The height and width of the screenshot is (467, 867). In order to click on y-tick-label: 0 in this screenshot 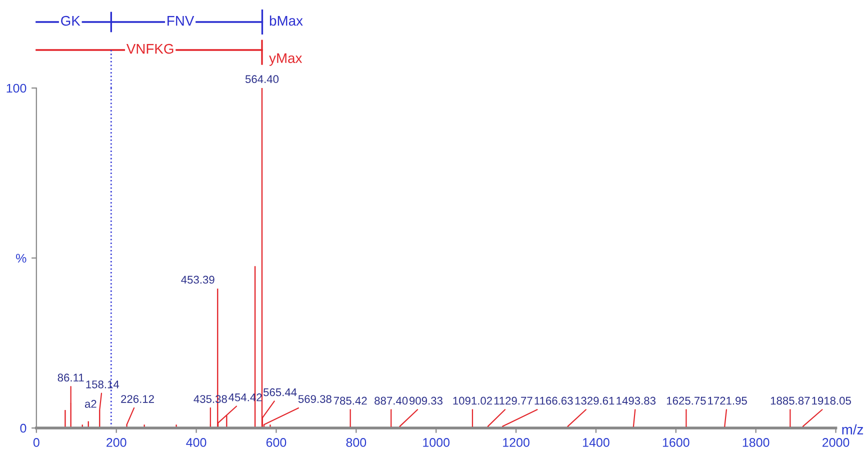, I will do `click(23, 428)`.